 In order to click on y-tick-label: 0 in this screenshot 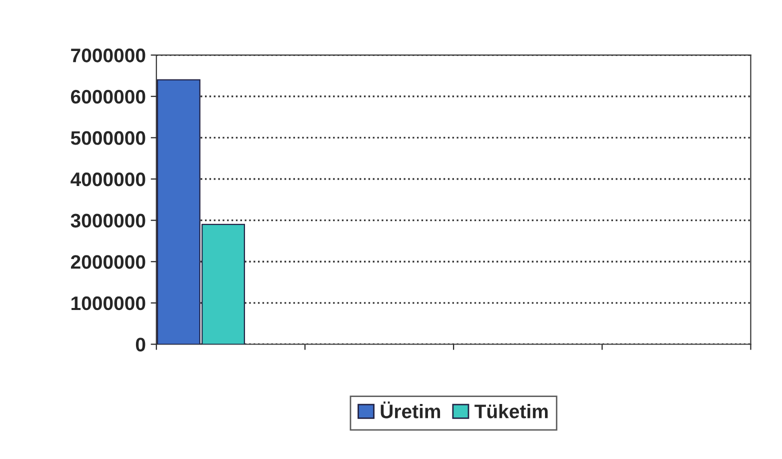, I will do `click(141, 345)`.